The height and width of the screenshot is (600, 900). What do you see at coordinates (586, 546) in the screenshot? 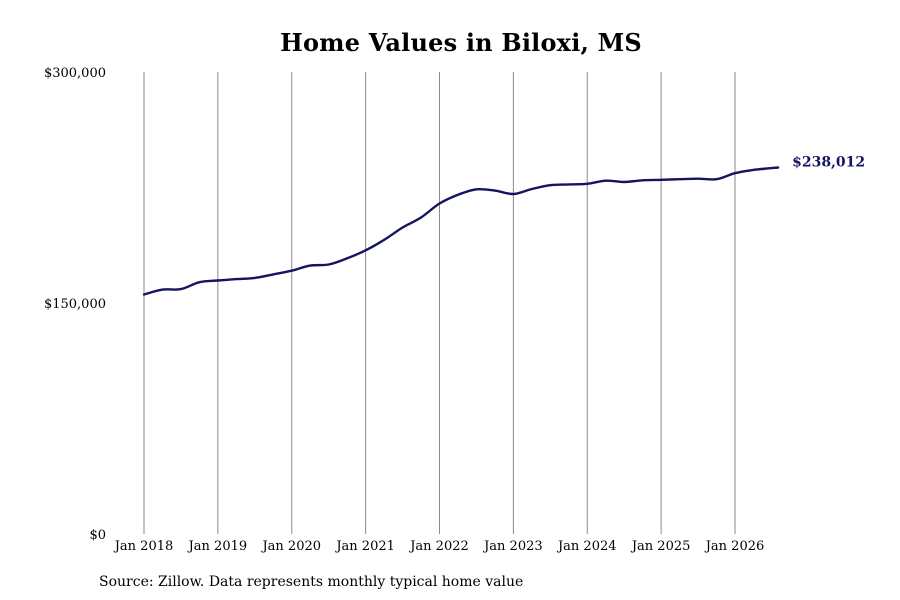
I see `x-tick-label: Jan 2024` at bounding box center [586, 546].